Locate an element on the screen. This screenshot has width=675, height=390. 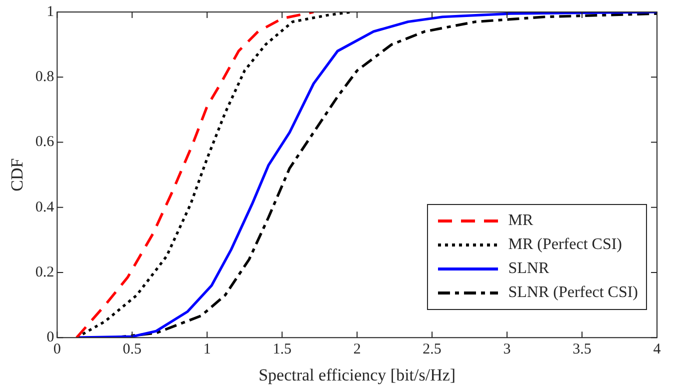
y-axis-title: CDF is located at coordinates (17, 175).